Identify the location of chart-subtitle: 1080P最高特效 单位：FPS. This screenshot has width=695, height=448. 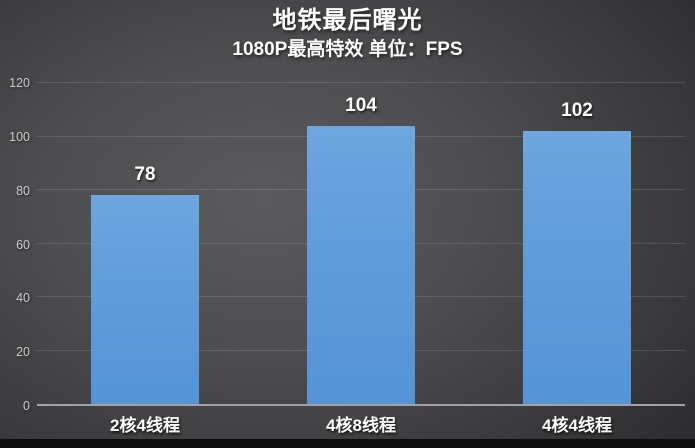
(347, 49).